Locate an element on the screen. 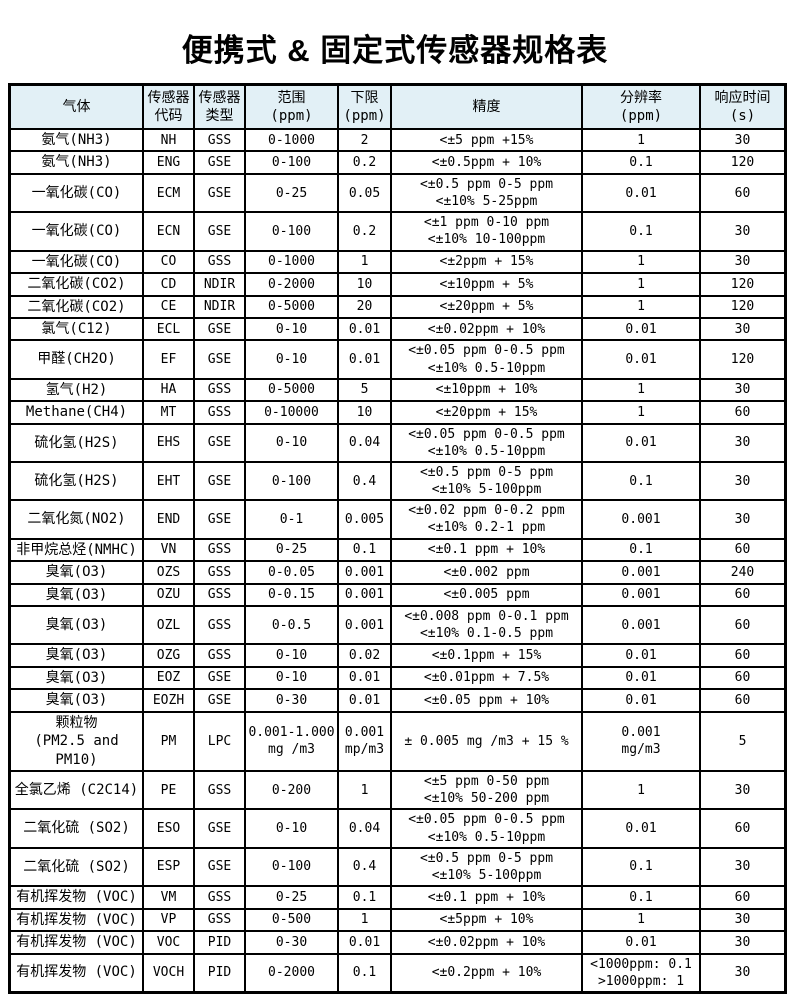  cell-range: 0-2000 is located at coordinates (291, 284).